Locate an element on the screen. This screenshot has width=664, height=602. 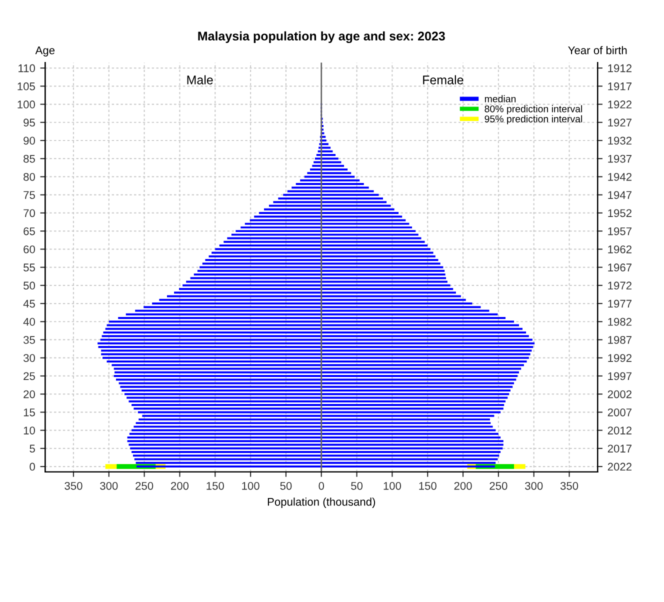
y-tick-label: 90 is located at coordinates (29, 140).